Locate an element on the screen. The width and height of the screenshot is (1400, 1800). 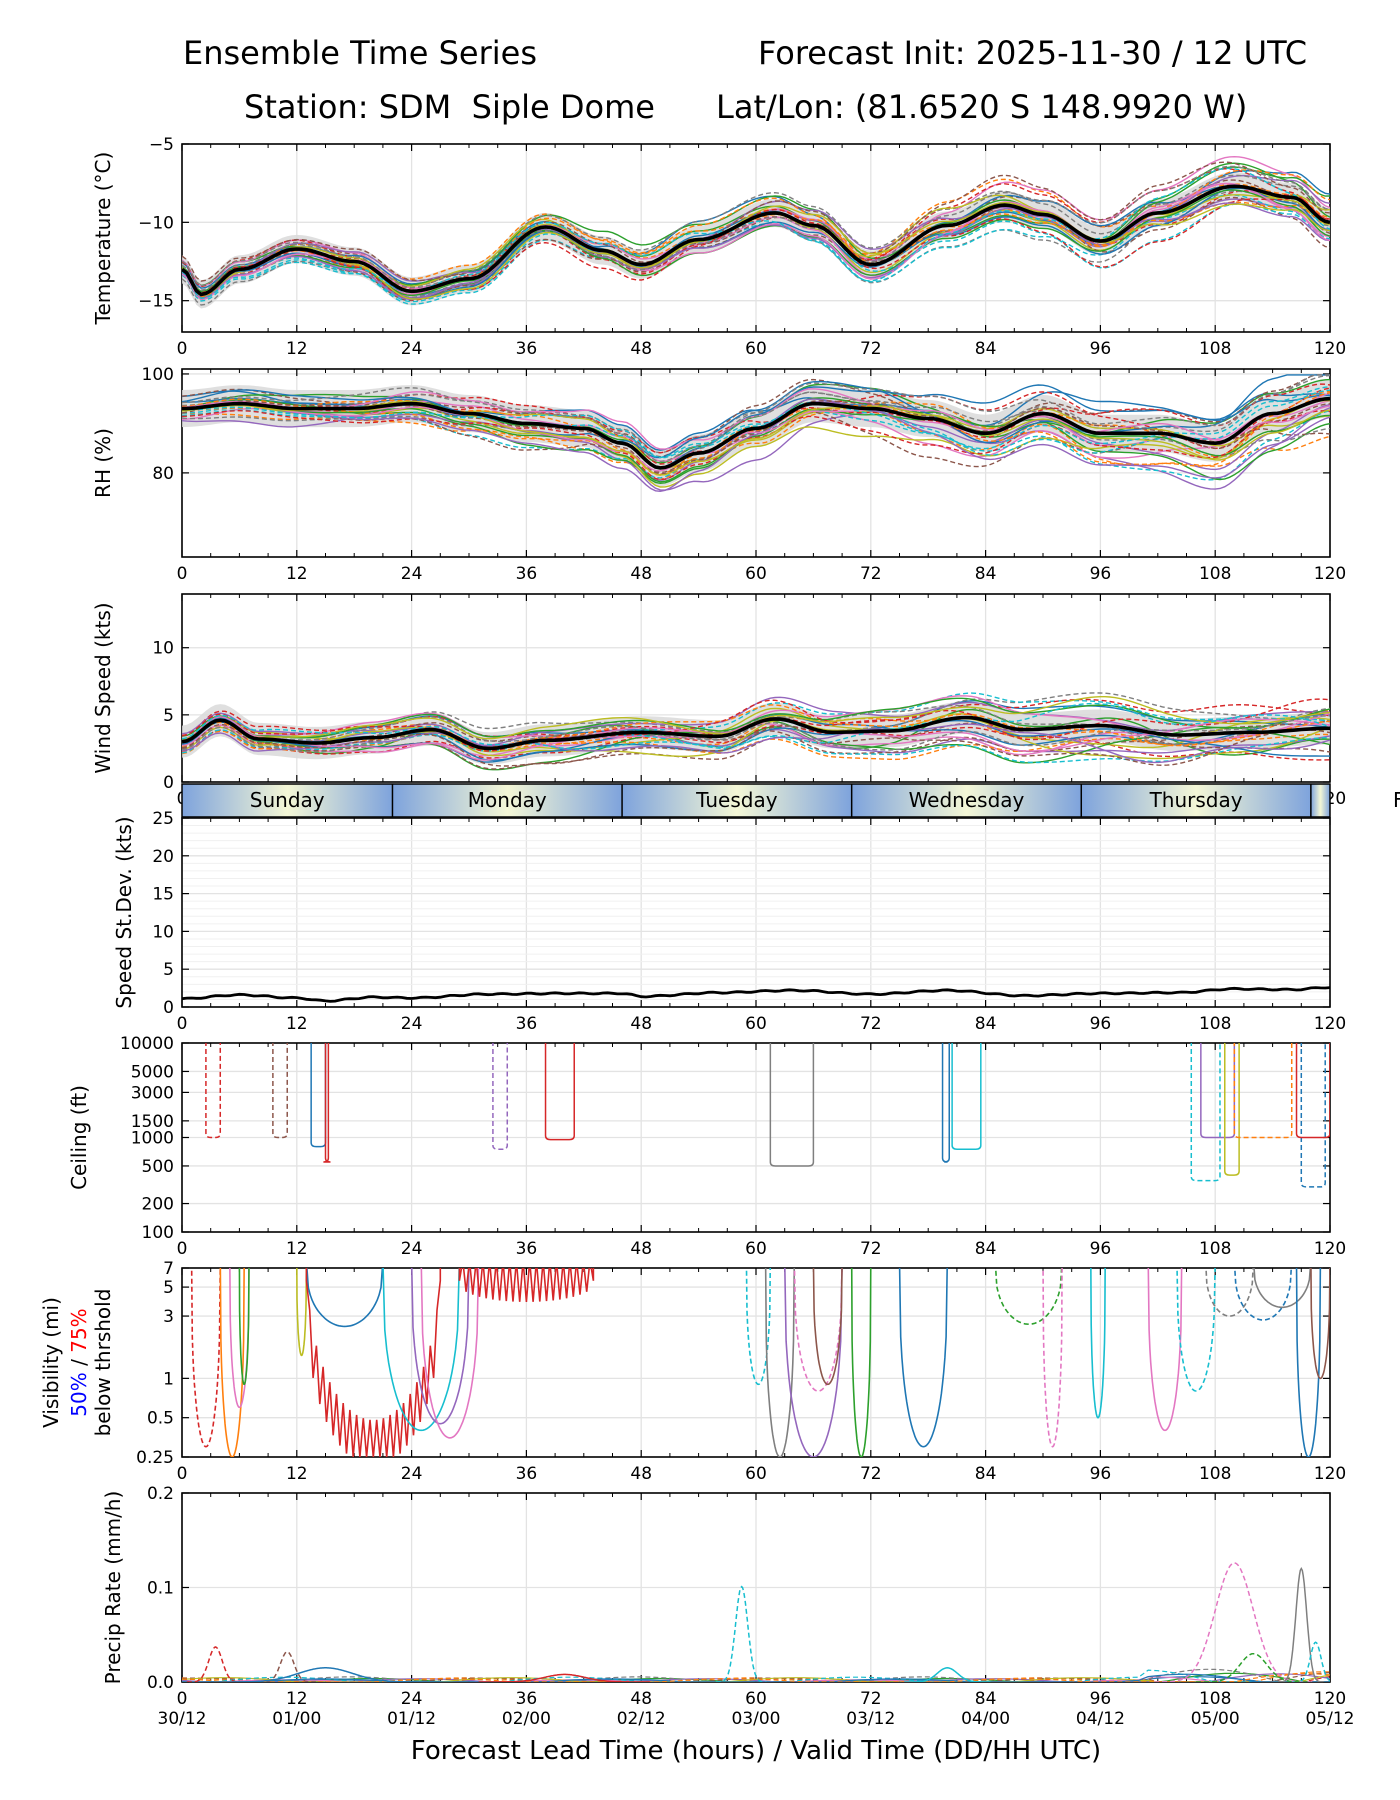
visibility-x-tick-label: 24 is located at coordinates (412, 1474).